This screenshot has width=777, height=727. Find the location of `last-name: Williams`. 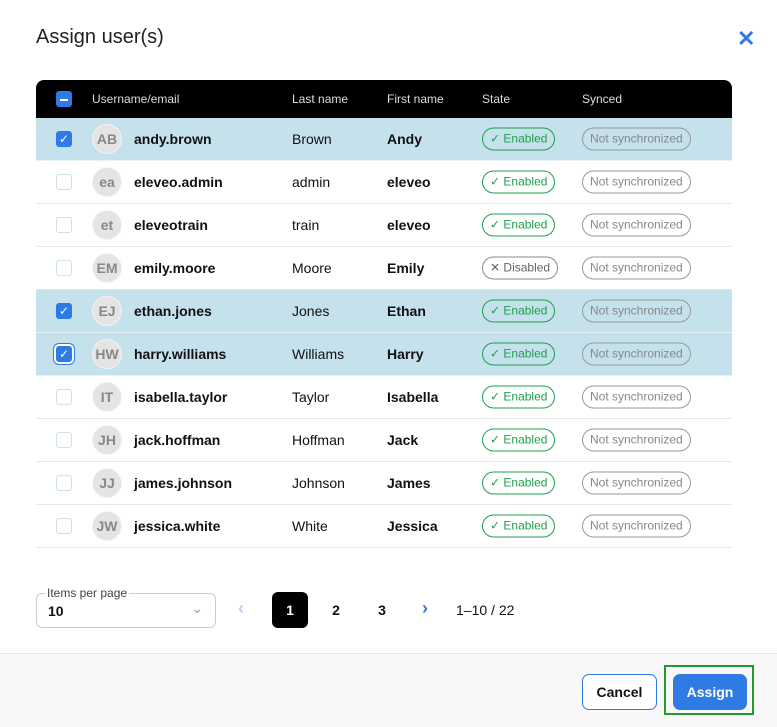

last-name: Williams is located at coordinates (318, 354).